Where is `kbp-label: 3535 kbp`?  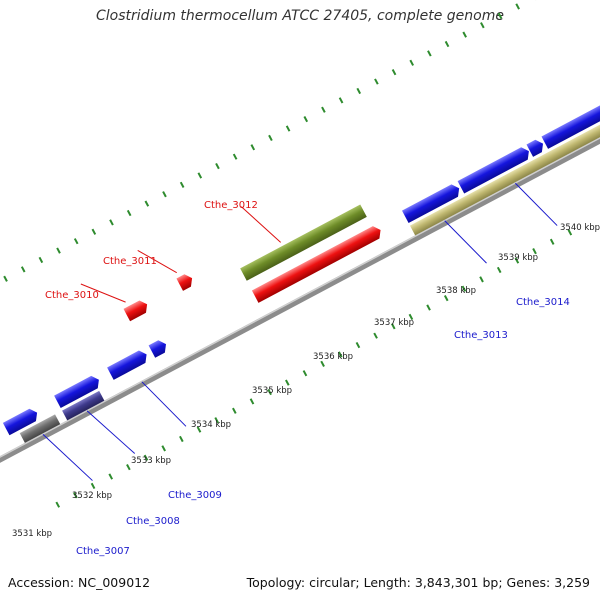 kbp-label: 3535 kbp is located at coordinates (272, 391).